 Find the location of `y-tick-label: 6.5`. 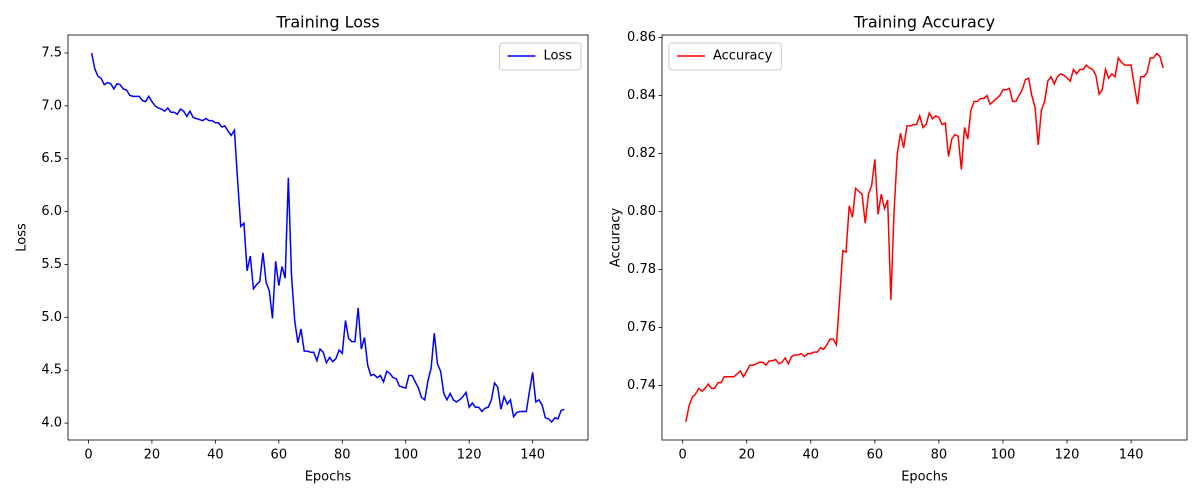

y-tick-label: 6.5 is located at coordinates (51, 158).